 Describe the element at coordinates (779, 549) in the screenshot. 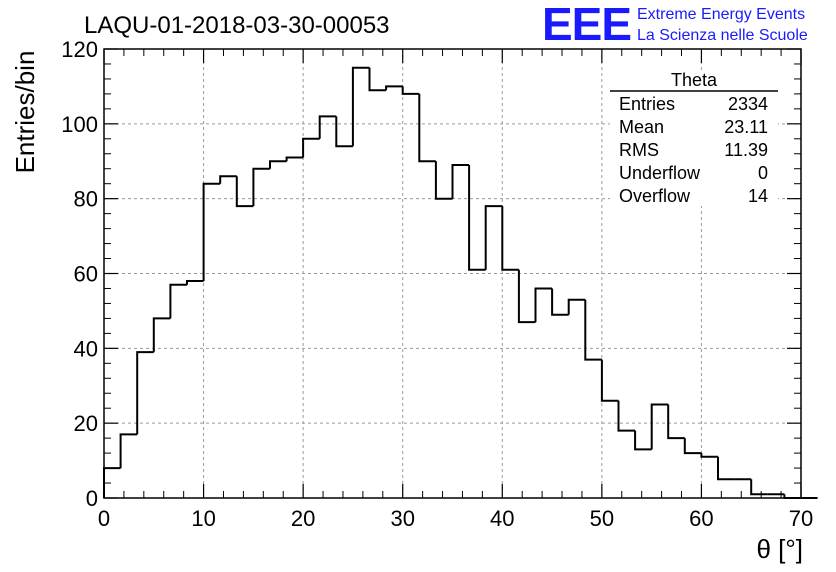

I see `x-axis-label: θ [°]` at that location.